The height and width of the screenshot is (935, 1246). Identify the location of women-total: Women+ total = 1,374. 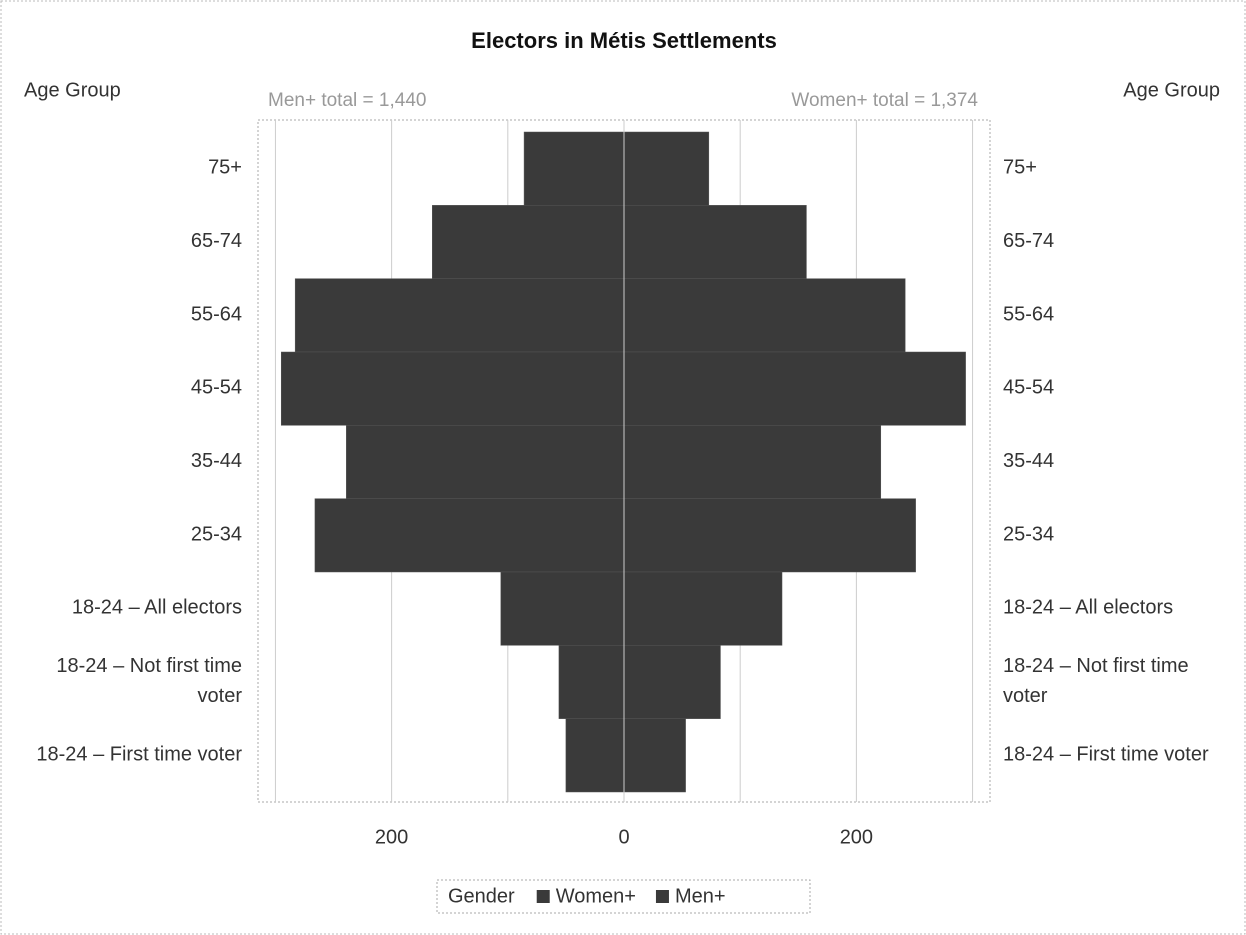
(884, 100).